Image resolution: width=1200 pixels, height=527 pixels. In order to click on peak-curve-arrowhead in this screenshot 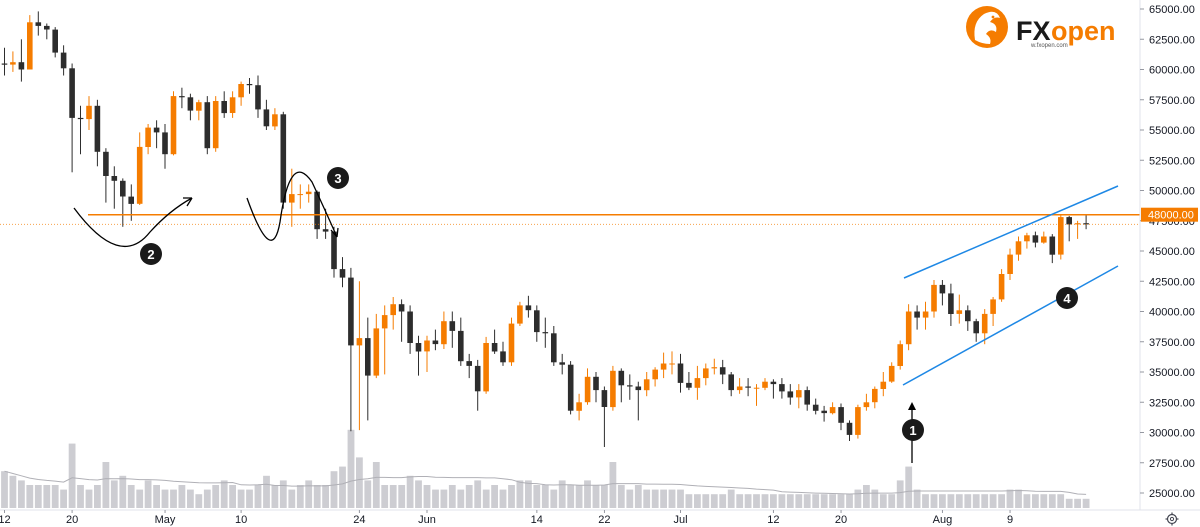, I will do `click(334, 232)`.